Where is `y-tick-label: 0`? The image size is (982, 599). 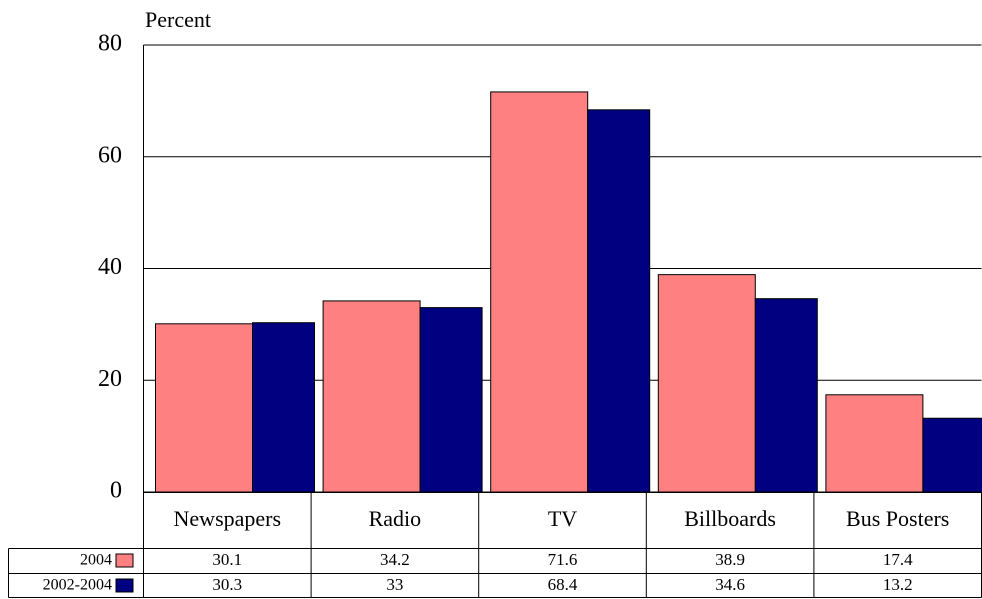
y-tick-label: 0 is located at coordinates (116, 491).